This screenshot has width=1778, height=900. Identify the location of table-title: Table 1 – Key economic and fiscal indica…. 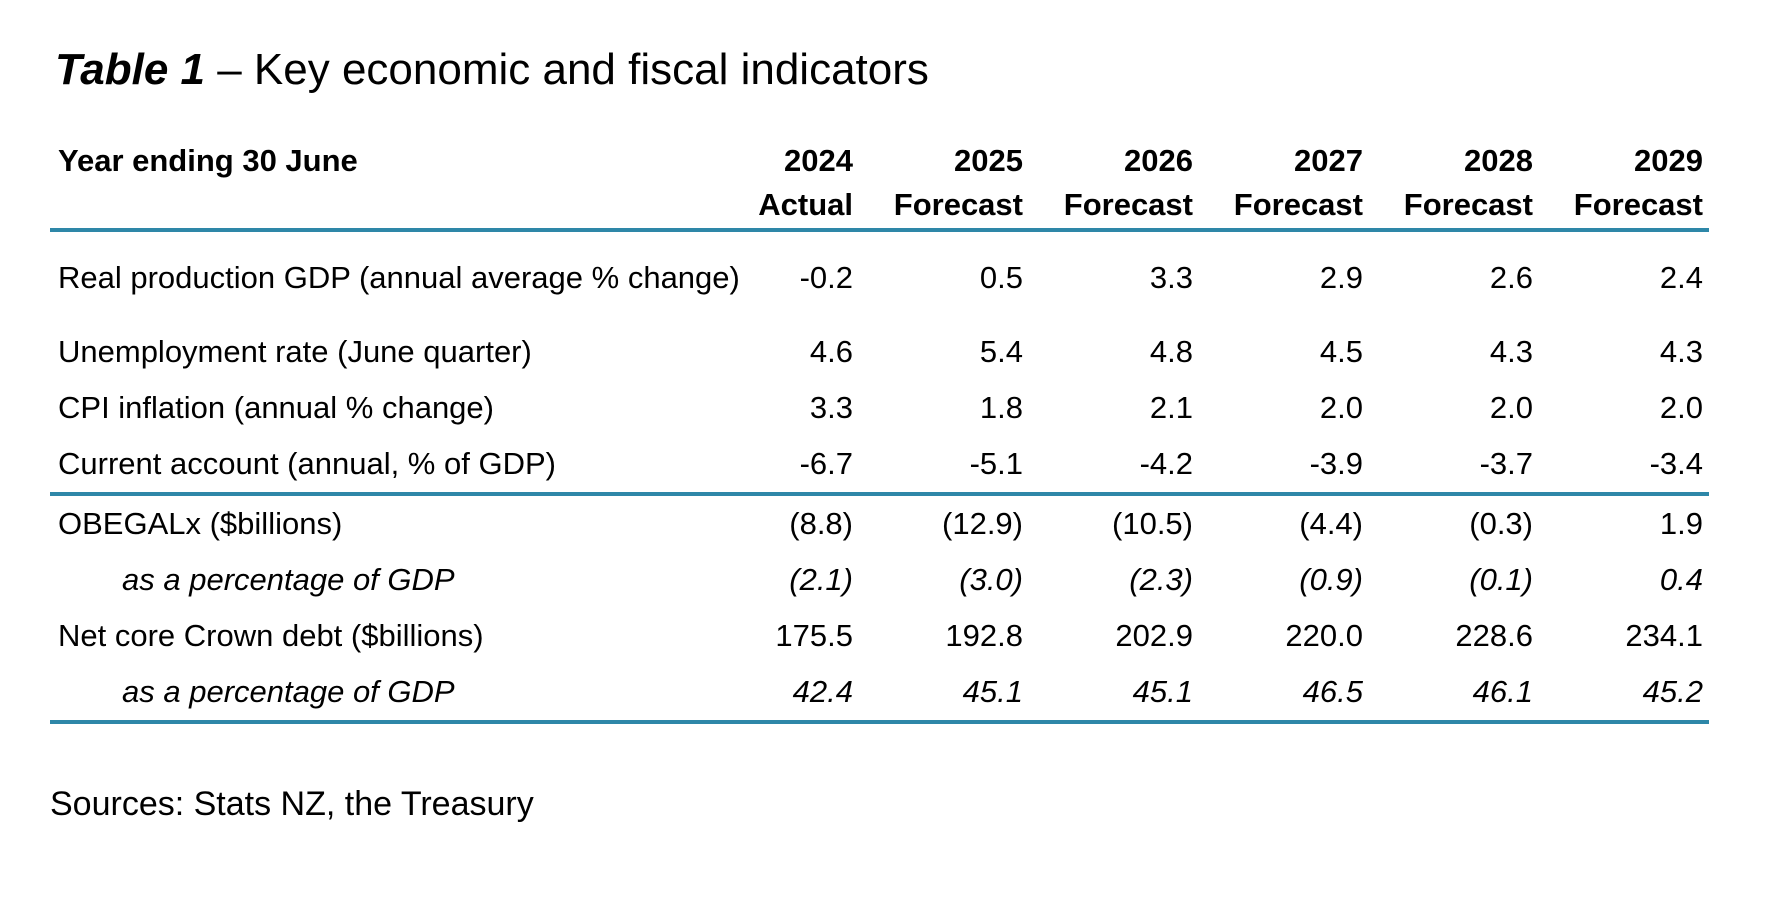
(492, 70).